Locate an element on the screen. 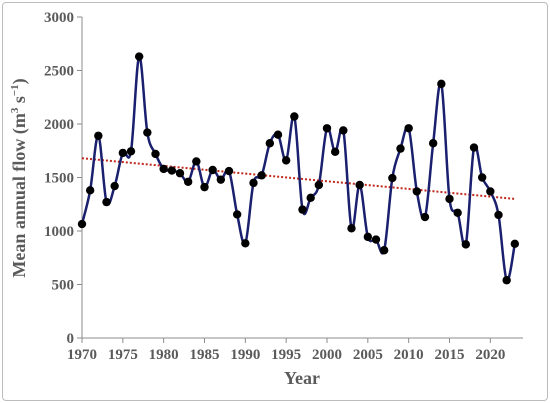 This screenshot has width=550, height=403. x-tick-label: 1995 is located at coordinates (286, 355).